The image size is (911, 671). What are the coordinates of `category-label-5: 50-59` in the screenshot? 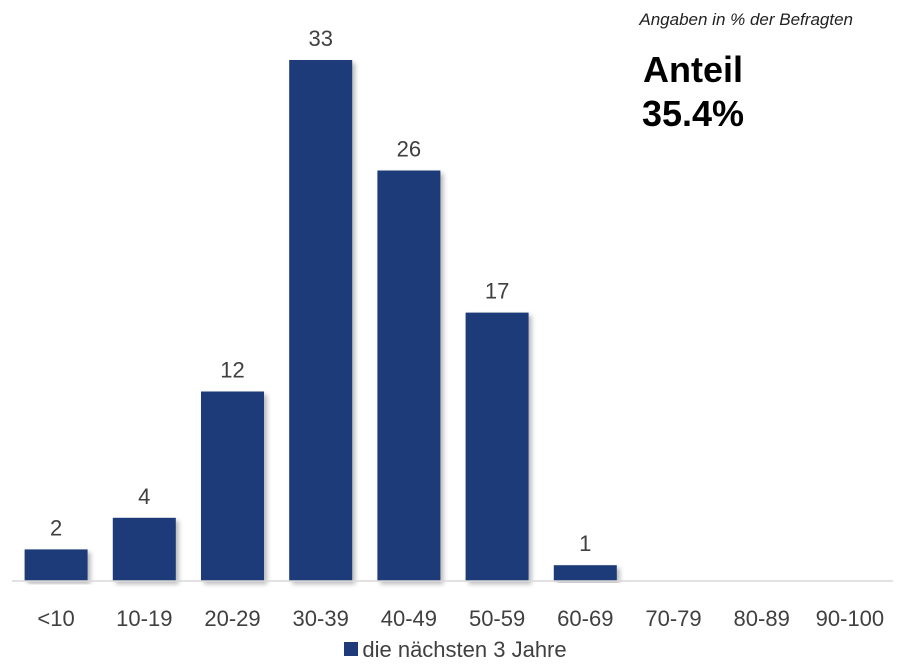 It's located at (497, 618).